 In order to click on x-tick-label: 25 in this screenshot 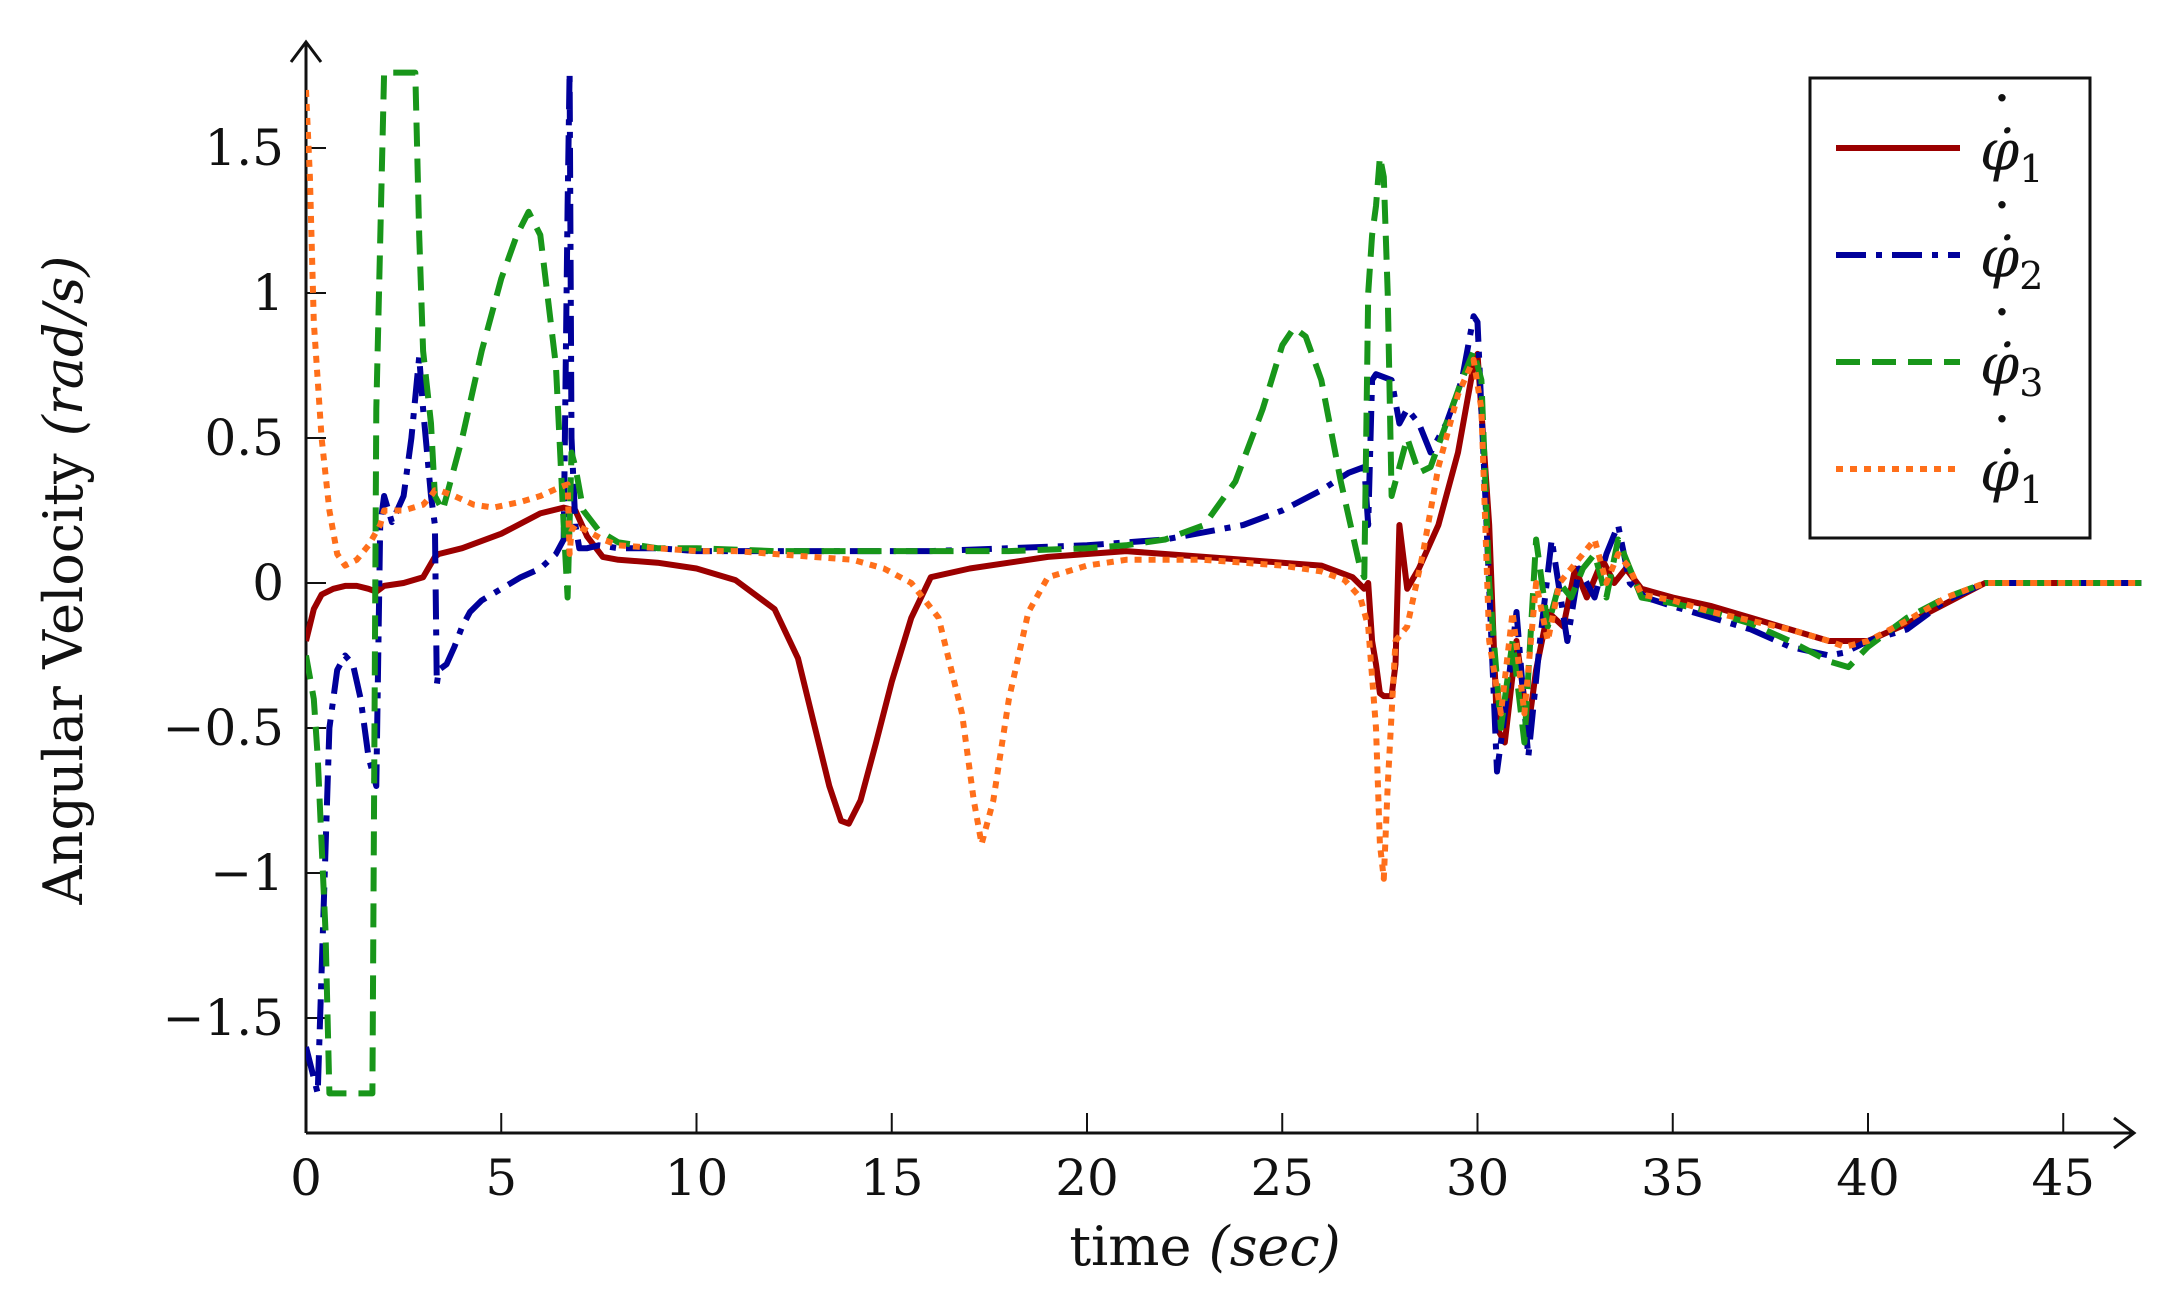, I will do `click(1282, 1178)`.